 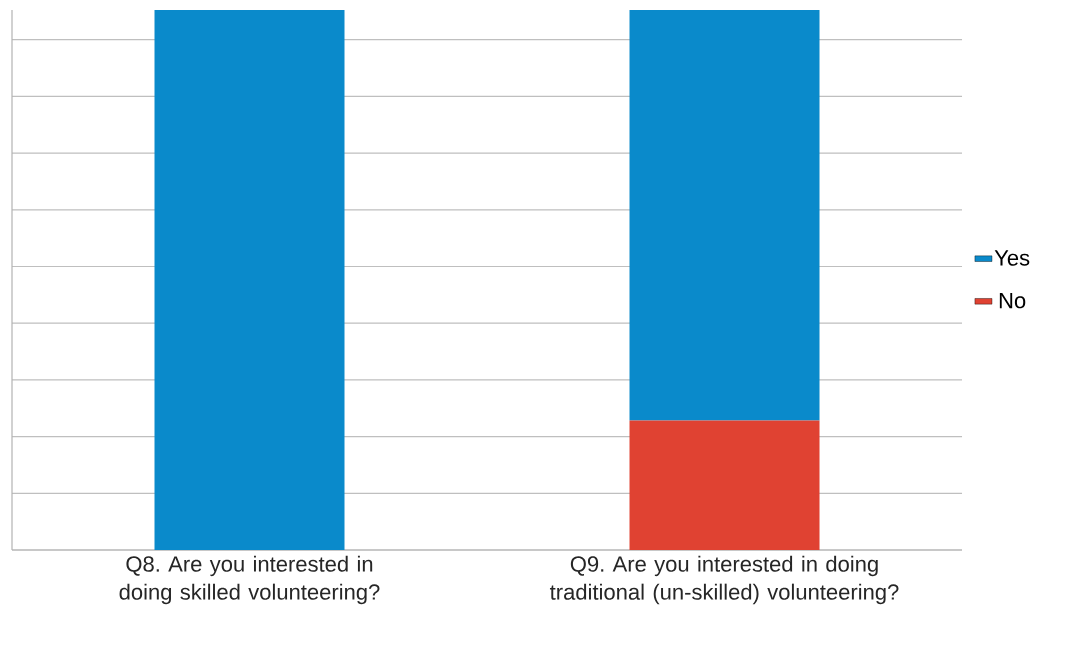 What do you see at coordinates (249, 580) in the screenshot?
I see `x-tick-label: Q8. Are you interested in doing skilled volunteering?` at bounding box center [249, 580].